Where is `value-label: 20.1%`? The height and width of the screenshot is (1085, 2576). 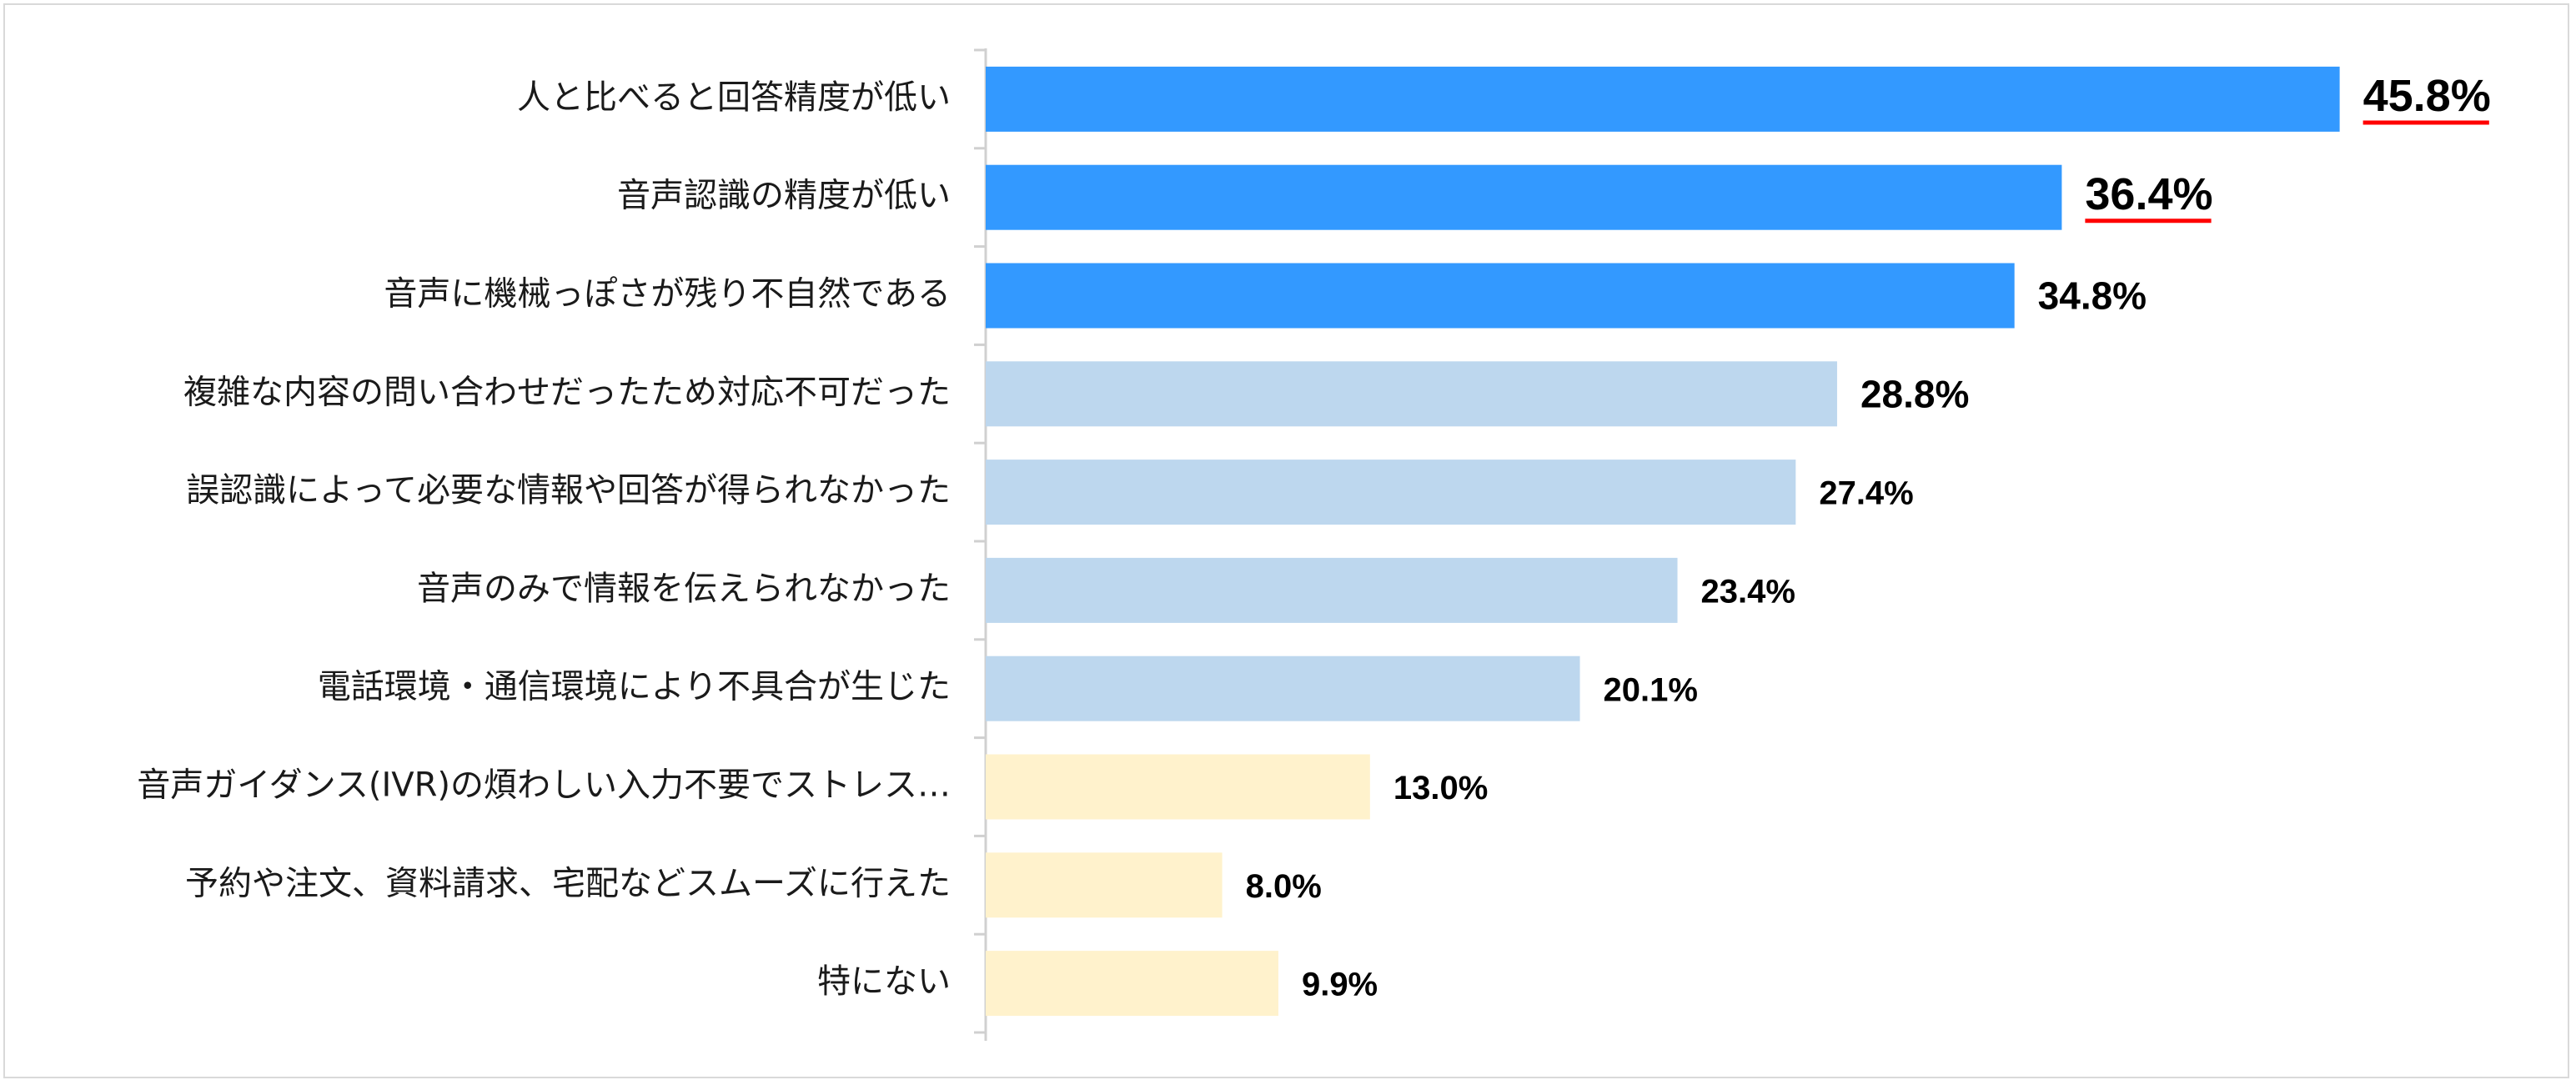 value-label: 20.1% is located at coordinates (1651, 689).